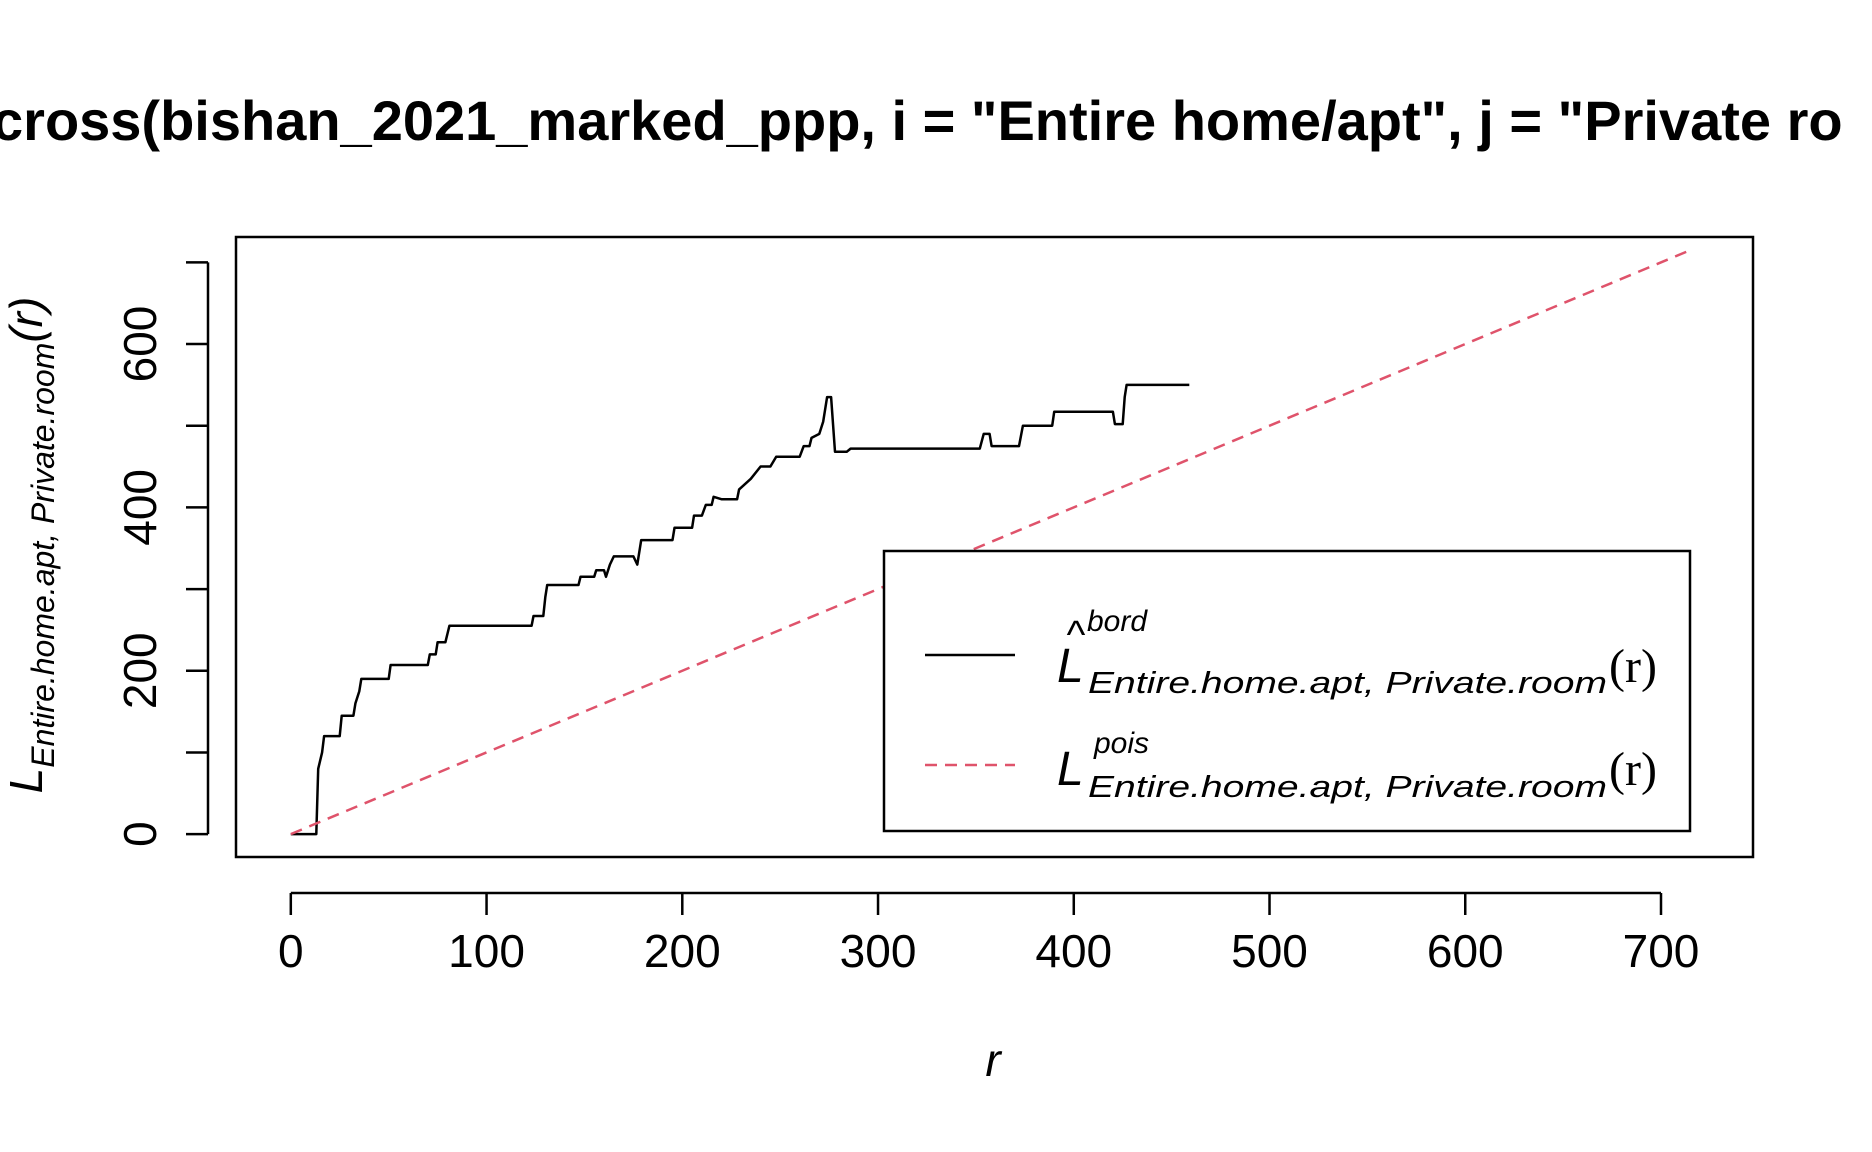  Describe the element at coordinates (1633, 769) in the screenshot. I see `legend-arg-pois: (r)` at that location.